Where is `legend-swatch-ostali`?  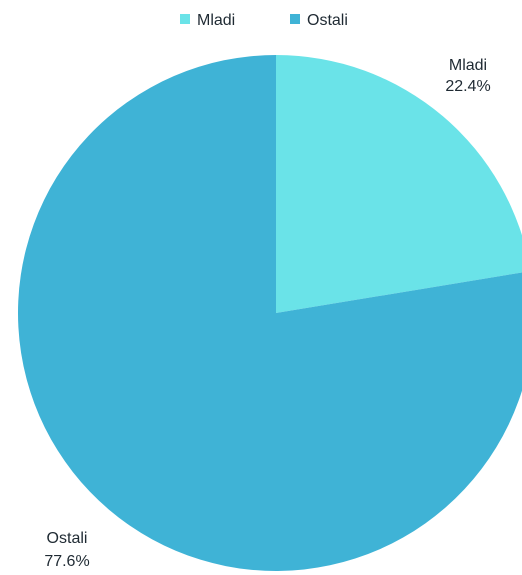 legend-swatch-ostali is located at coordinates (295, 19).